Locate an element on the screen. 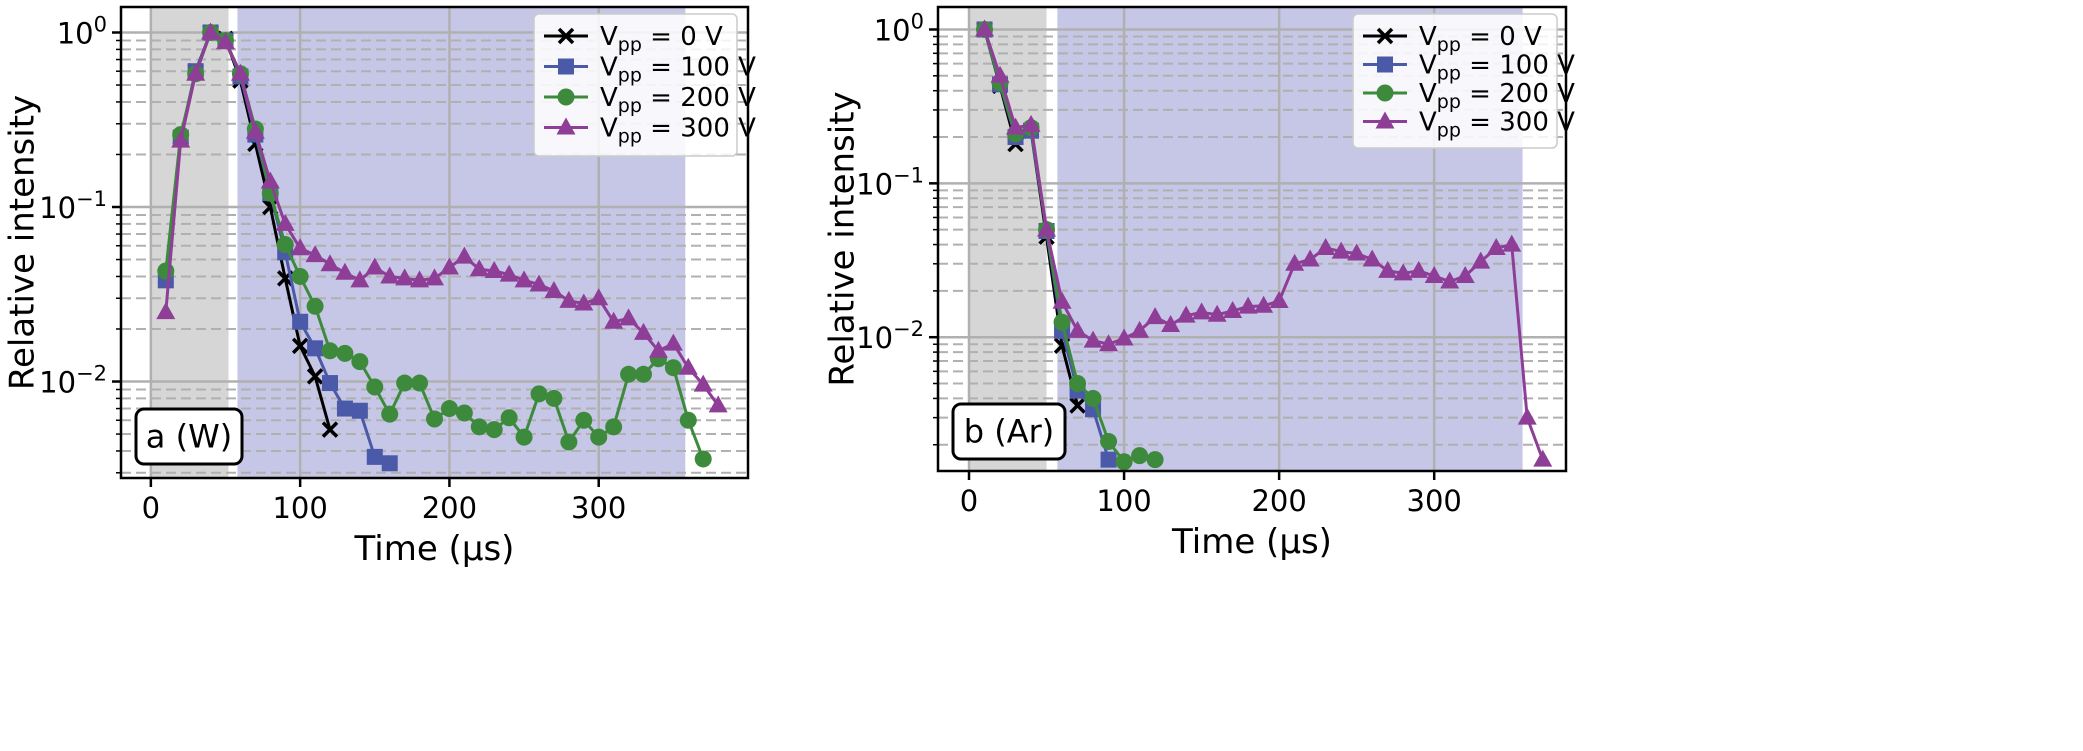 The width and height of the screenshot is (2083, 751). y-tick-label: 10−1 is located at coordinates (73, 206).